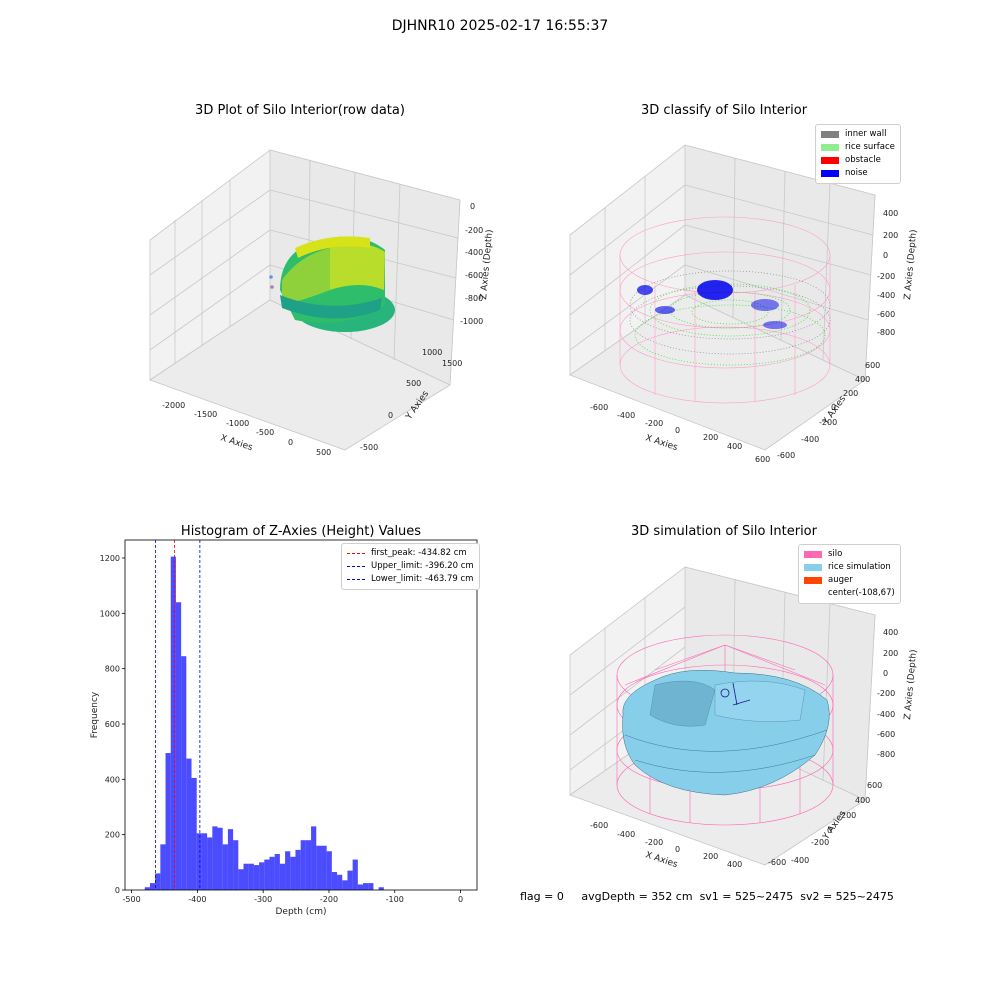 The width and height of the screenshot is (1000, 1000). What do you see at coordinates (500, 26) in the screenshot?
I see `figure-title: DJHNR10 2025-02-17 16:55:37` at bounding box center [500, 26].